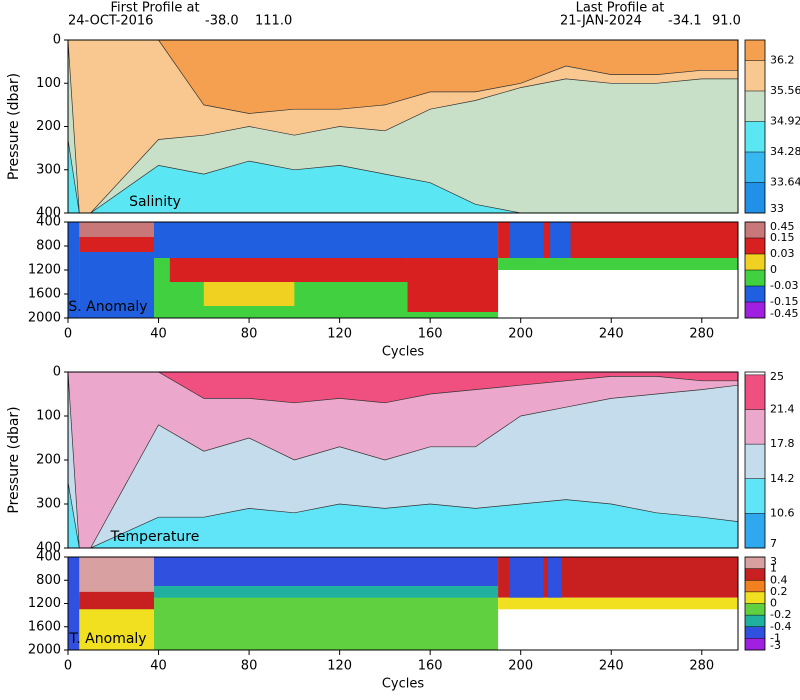 This screenshot has width=800, height=700. What do you see at coordinates (777, 376) in the screenshot?
I see `colorbar-label: 25` at bounding box center [777, 376].